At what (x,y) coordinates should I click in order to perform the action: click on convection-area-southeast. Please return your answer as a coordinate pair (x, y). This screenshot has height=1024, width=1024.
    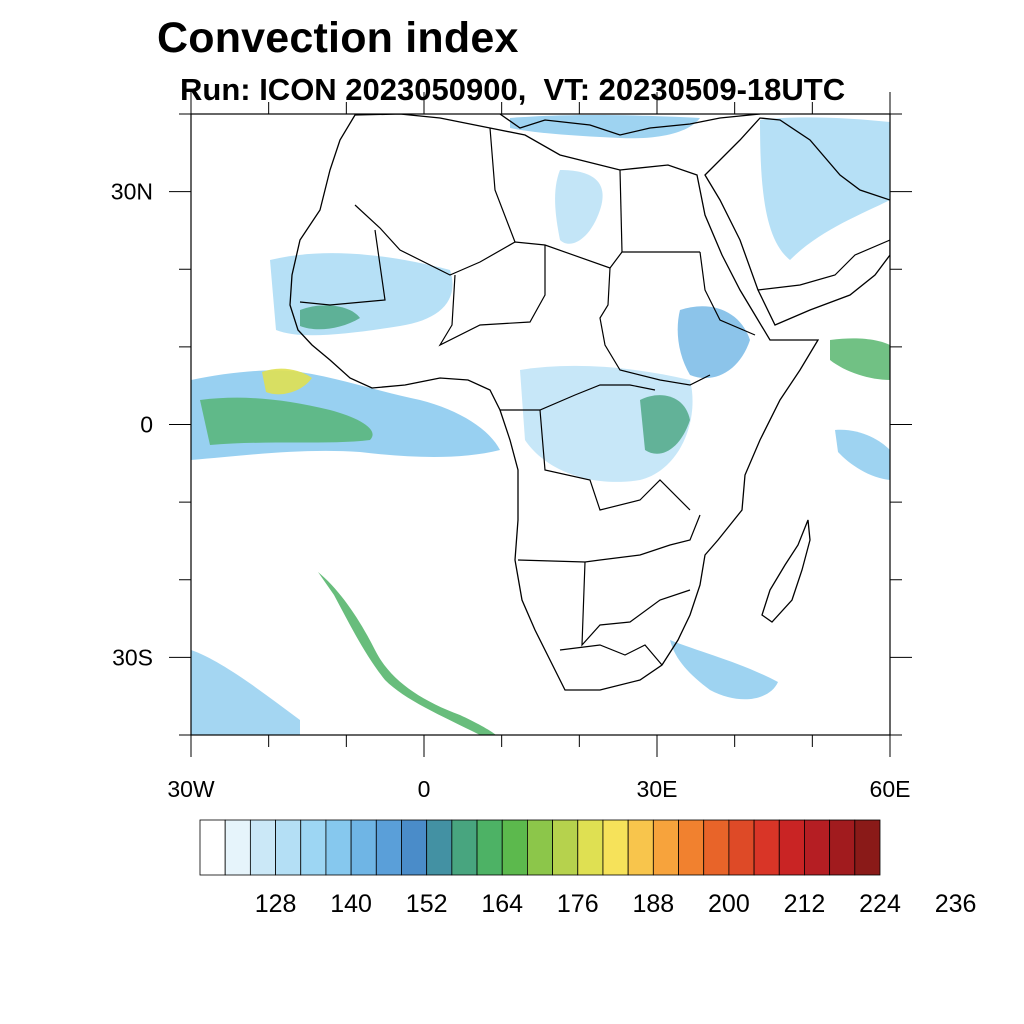
    Looking at the image, I should click on (724, 670).